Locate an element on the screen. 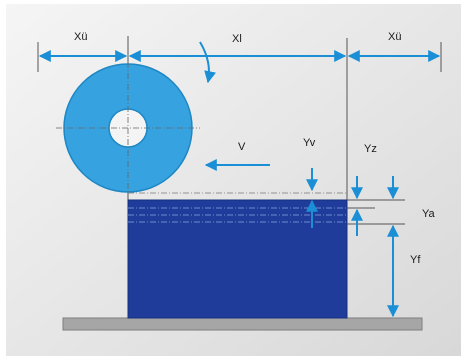 The image size is (467, 360). rotation-arrow is located at coordinates (207, 62).